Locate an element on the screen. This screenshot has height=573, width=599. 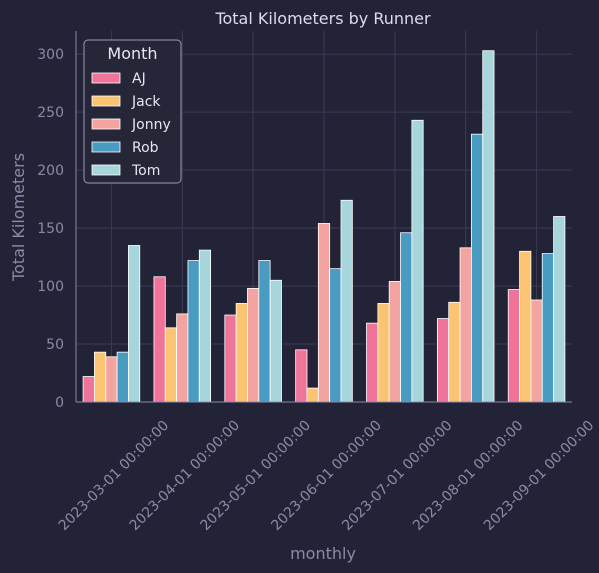
y-tick-label: 100 is located at coordinates (50, 287).